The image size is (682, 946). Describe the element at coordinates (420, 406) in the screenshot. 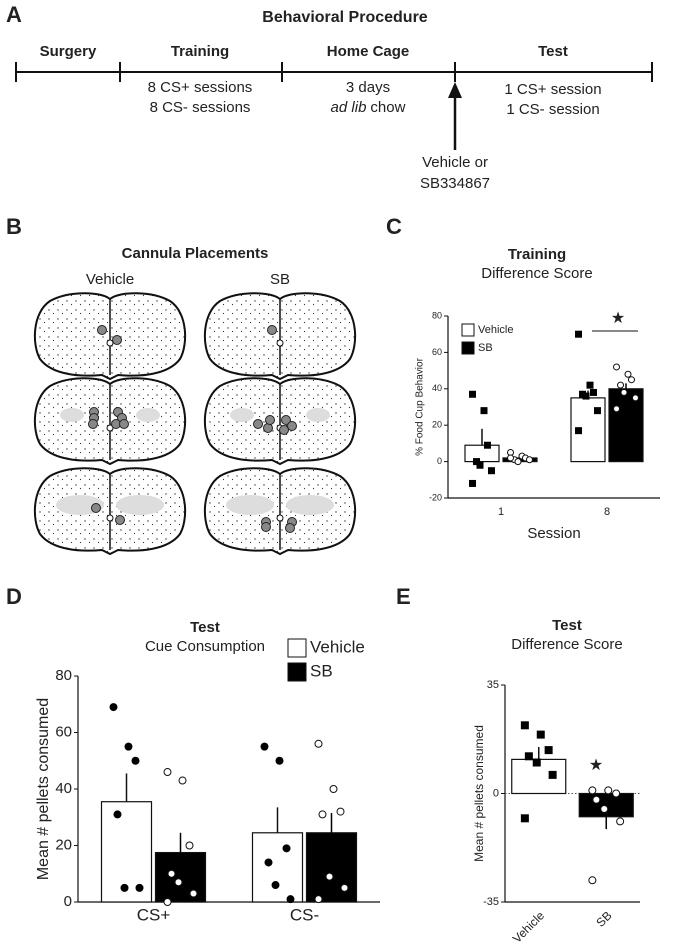

I see `y-axis-label: % Food Cup Behavior` at that location.